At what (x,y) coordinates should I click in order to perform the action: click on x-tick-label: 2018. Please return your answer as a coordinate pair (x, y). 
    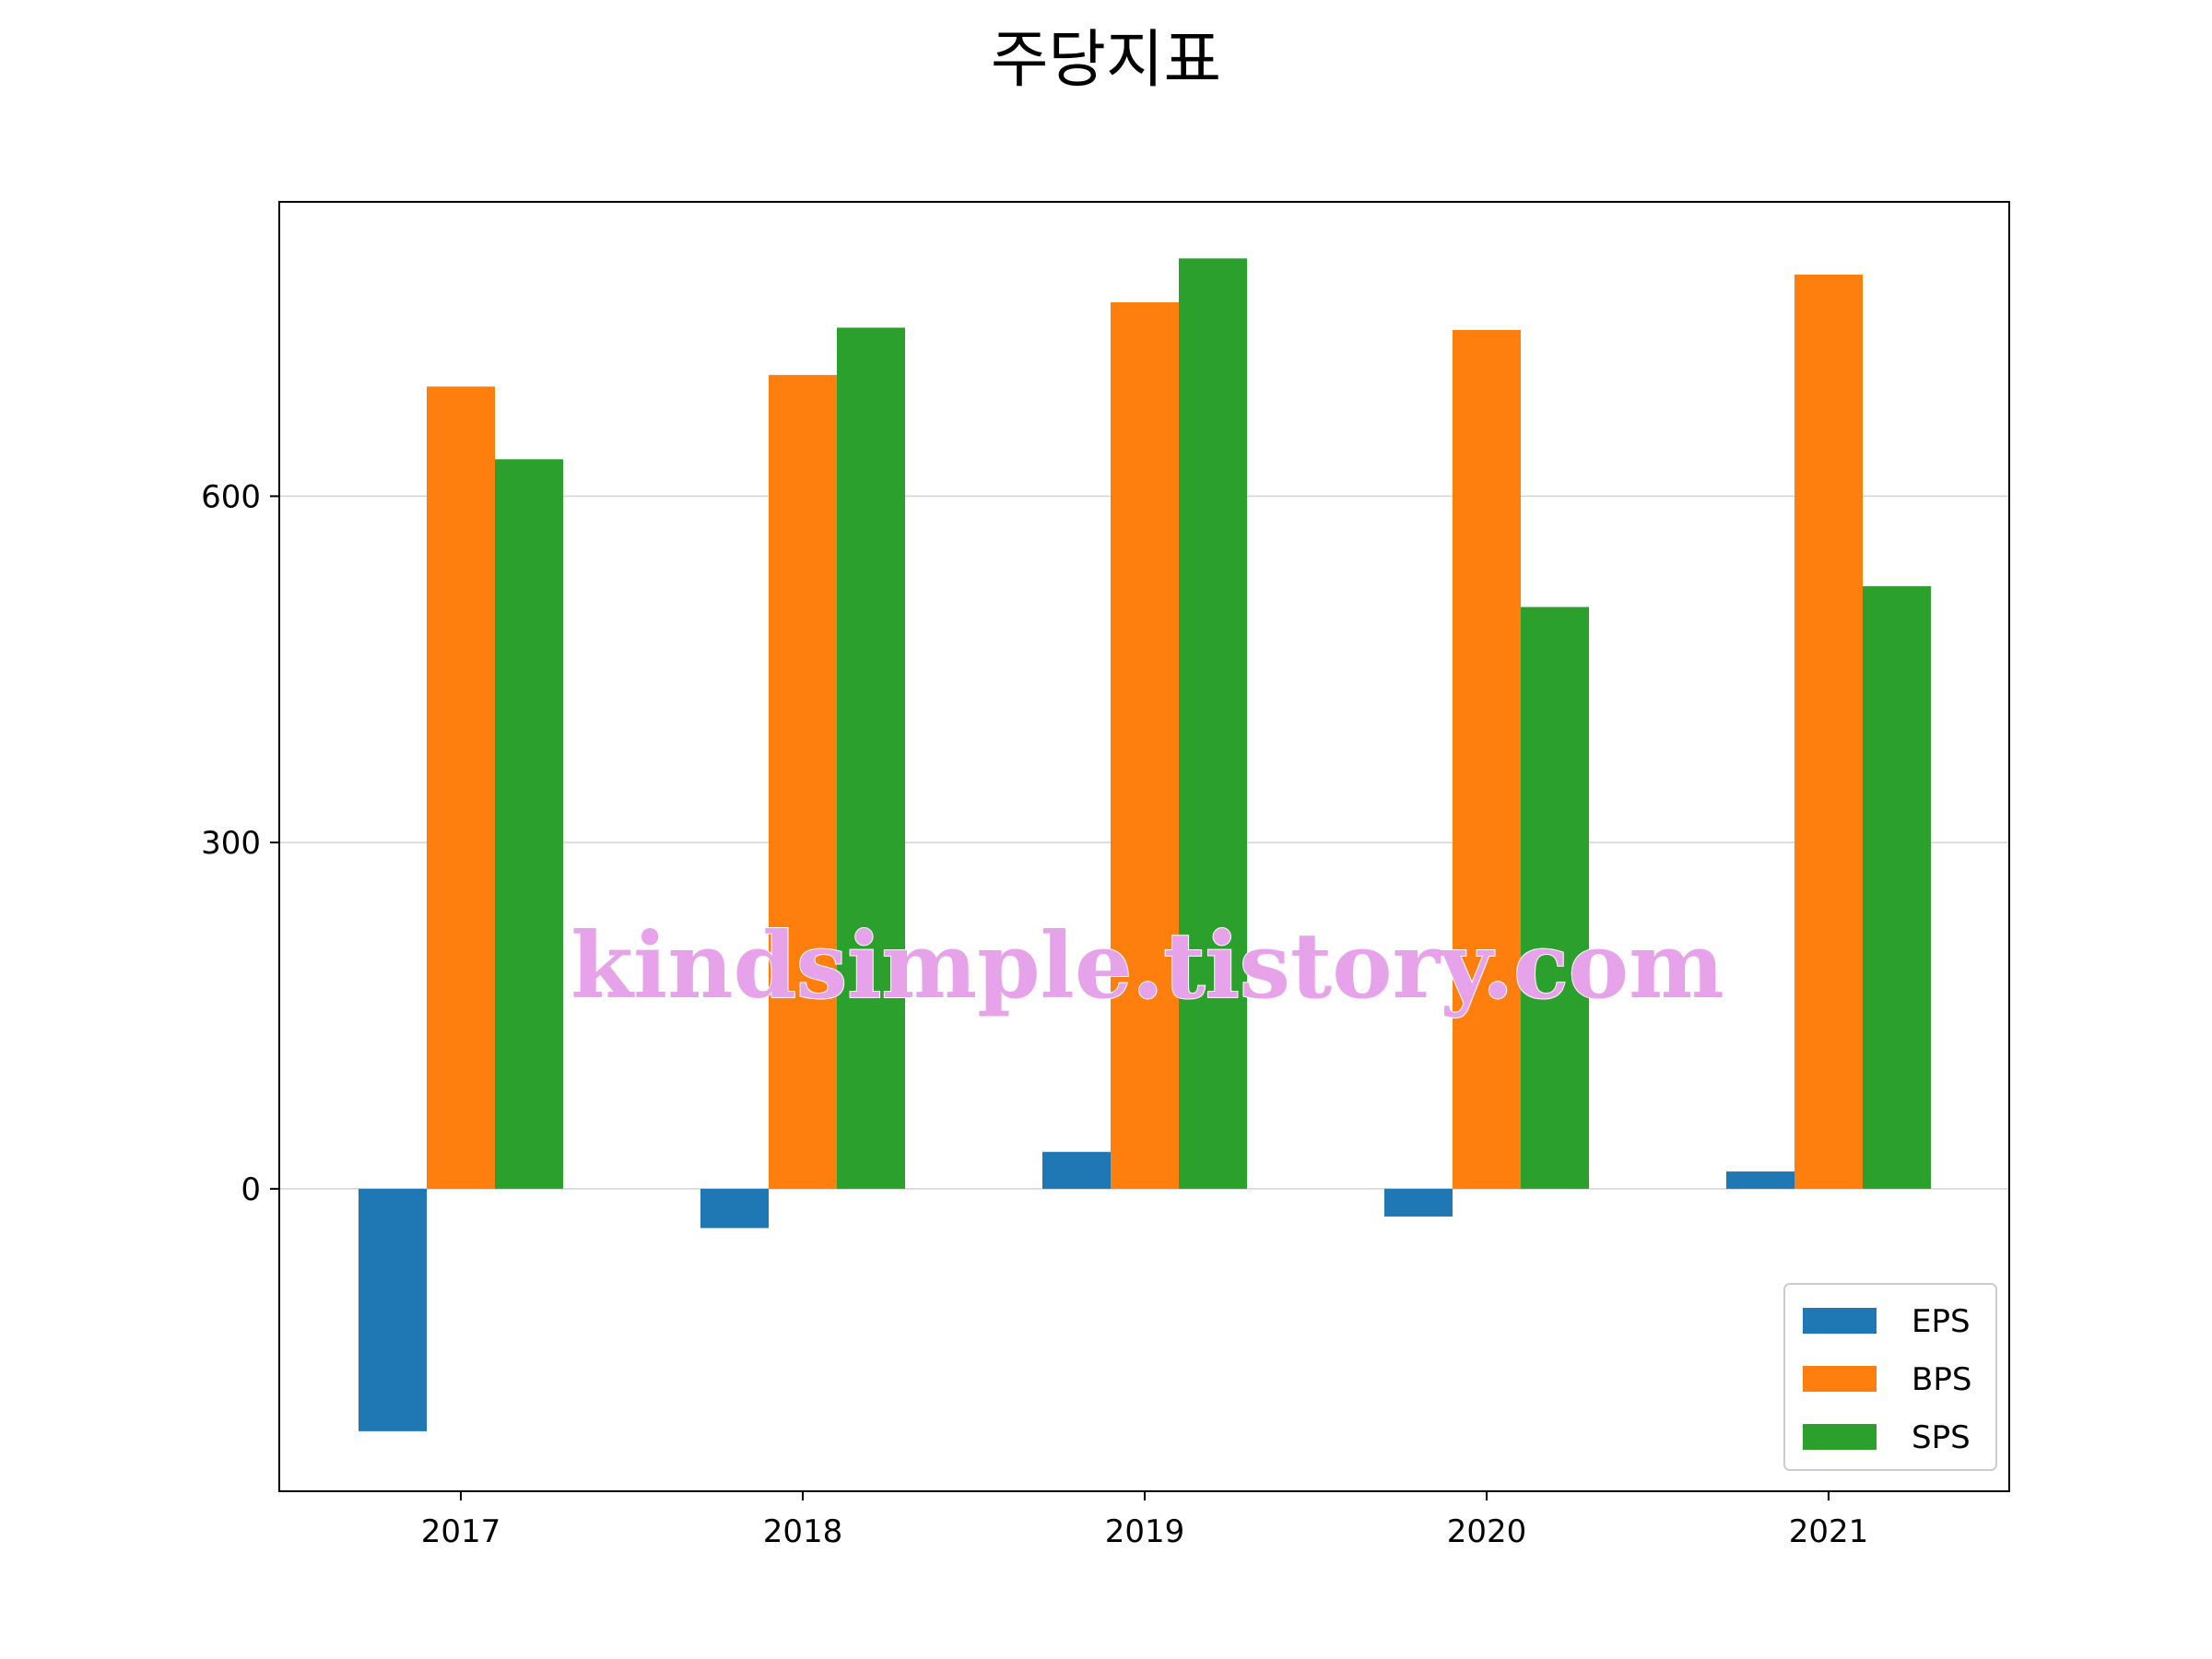
    Looking at the image, I should click on (803, 1531).